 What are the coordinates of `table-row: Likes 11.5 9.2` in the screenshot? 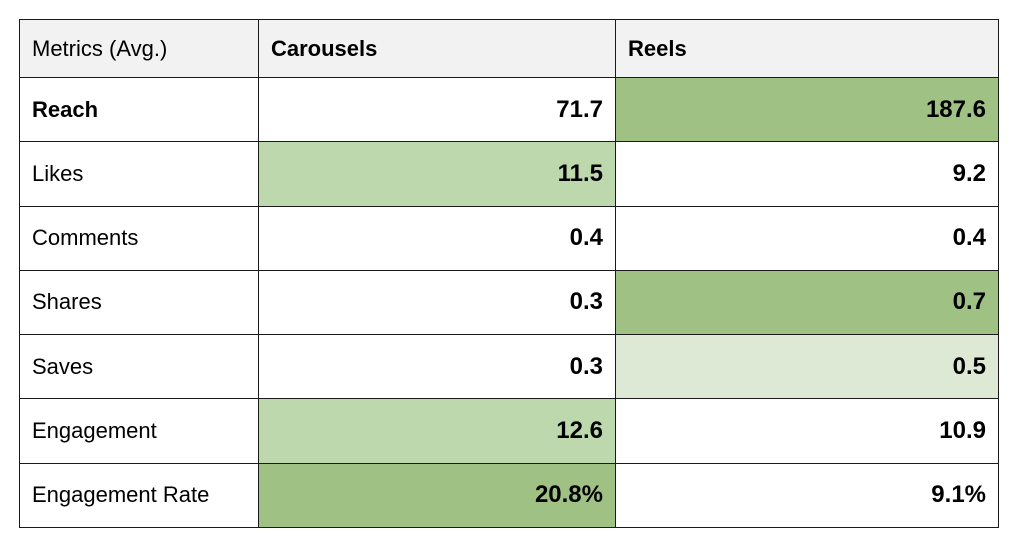 It's located at (509, 174).